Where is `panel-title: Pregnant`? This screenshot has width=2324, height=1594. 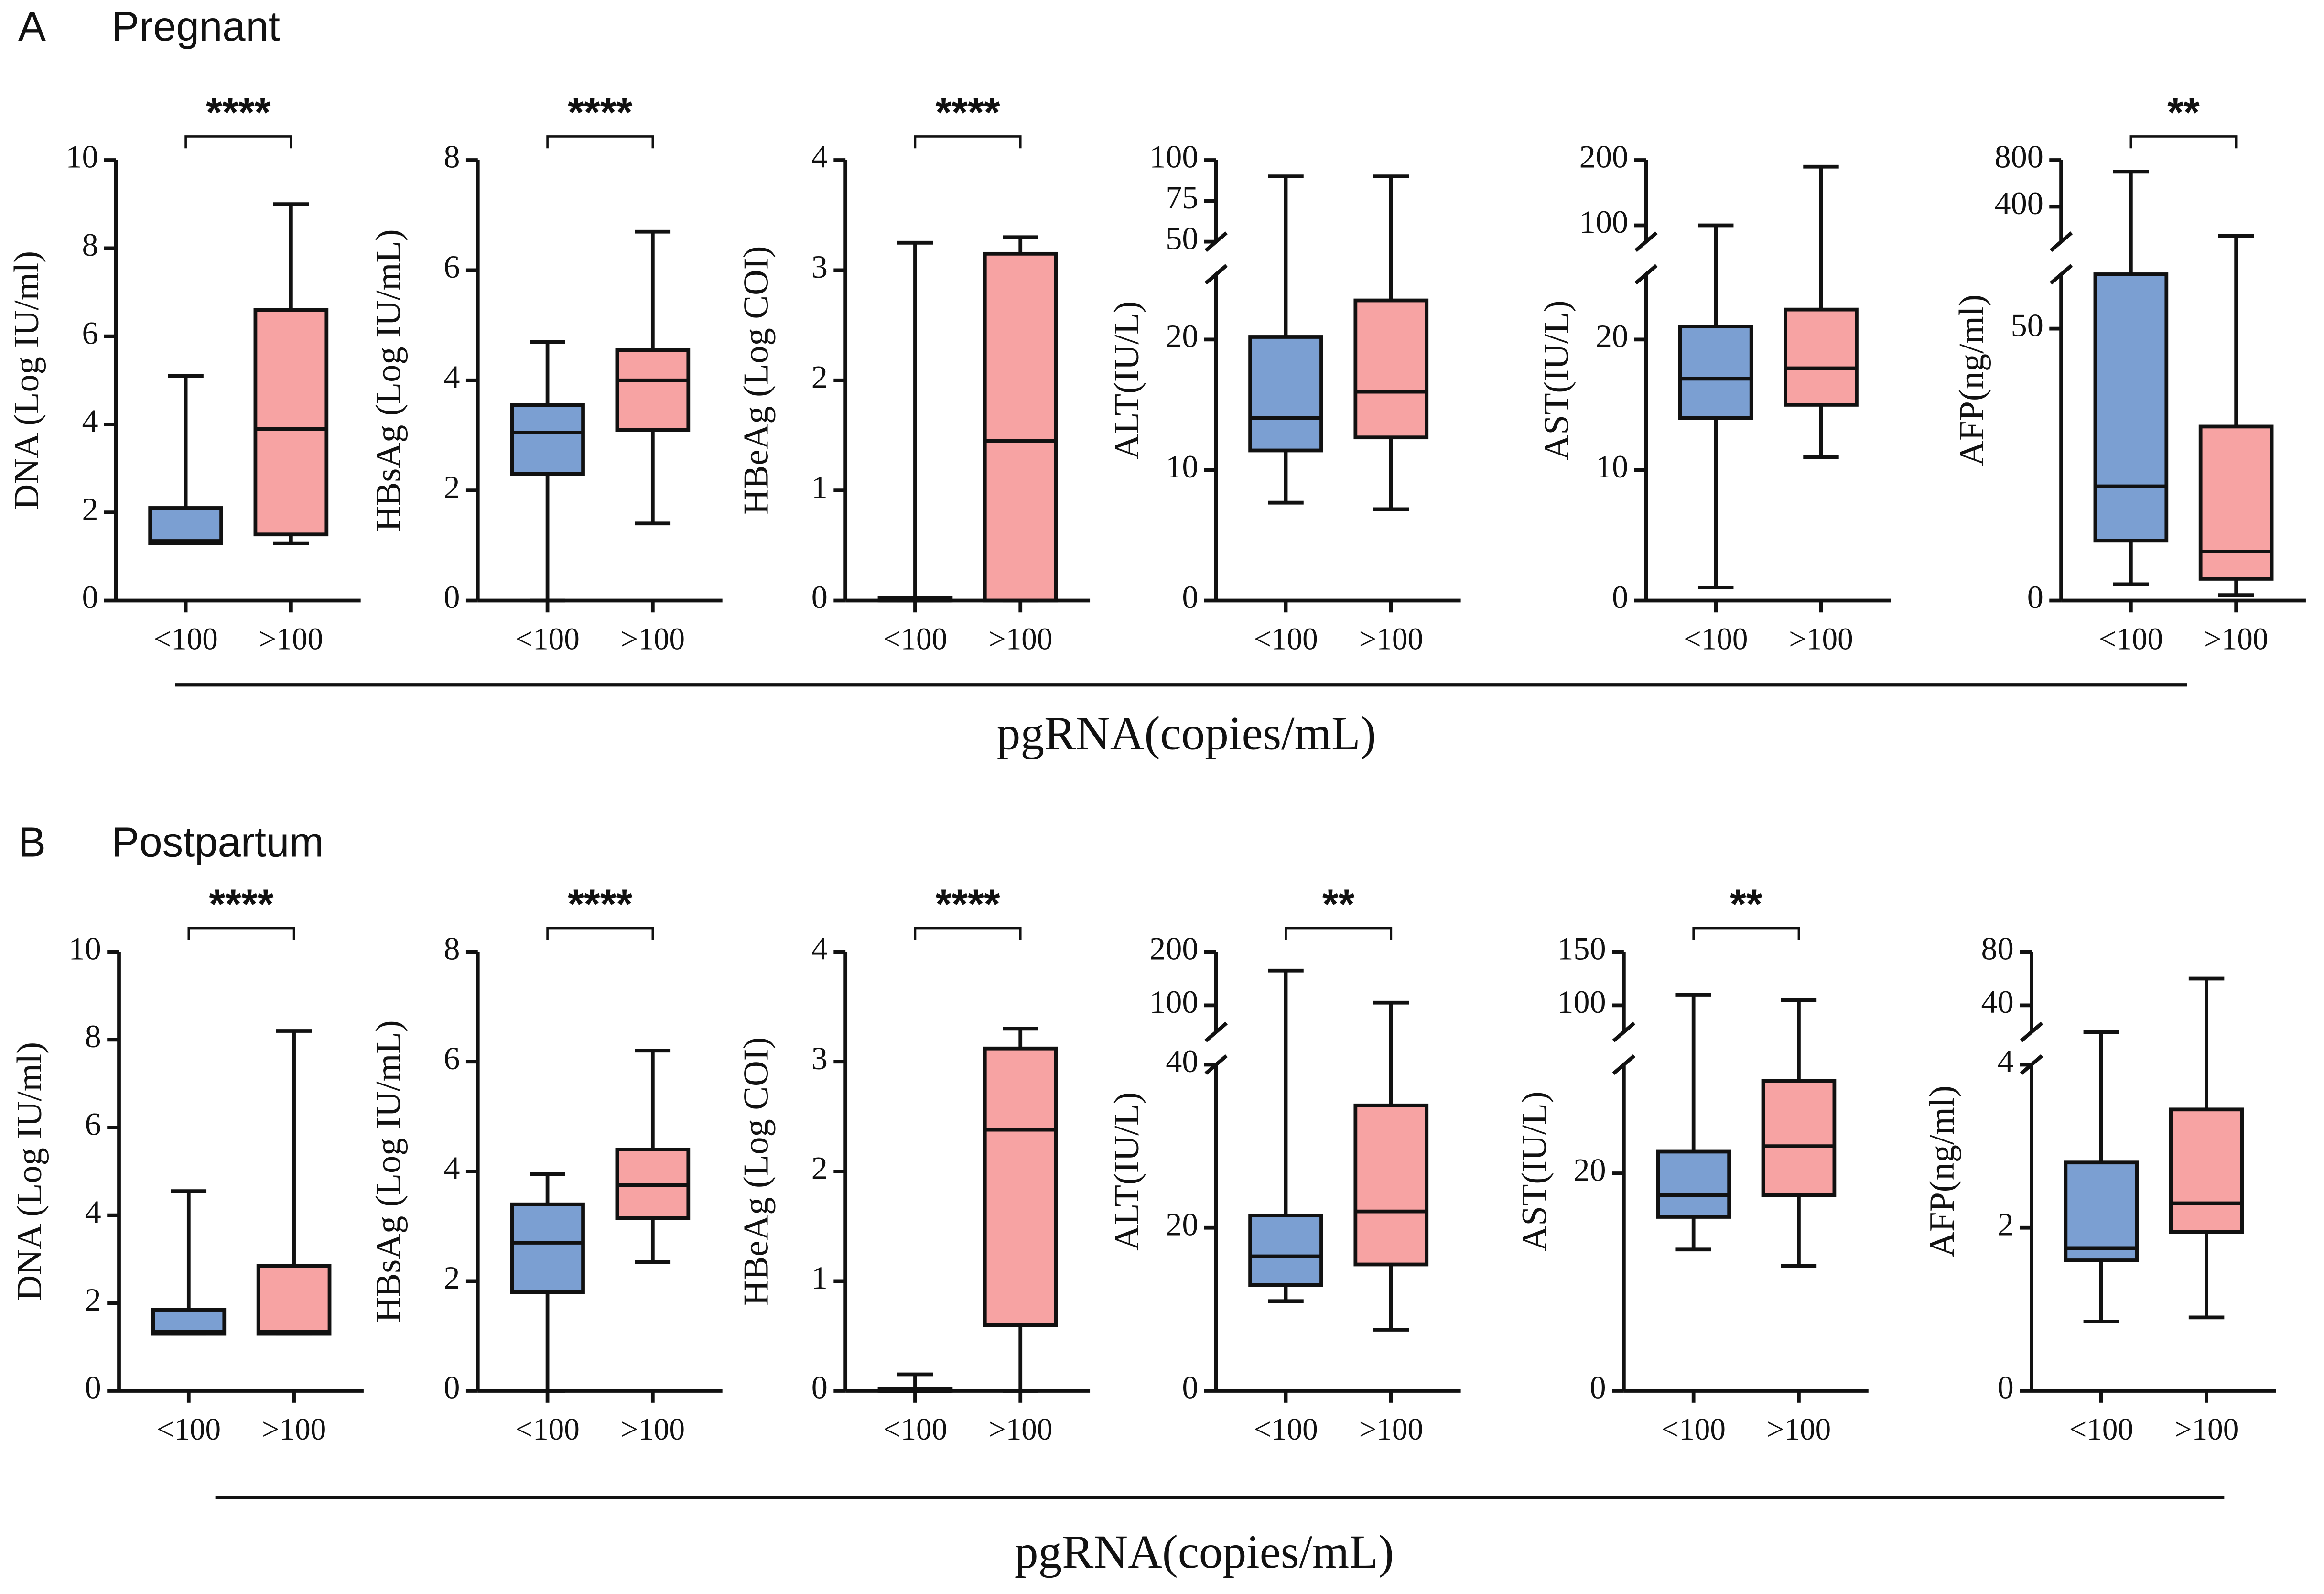 panel-title: Pregnant is located at coordinates (196, 26).